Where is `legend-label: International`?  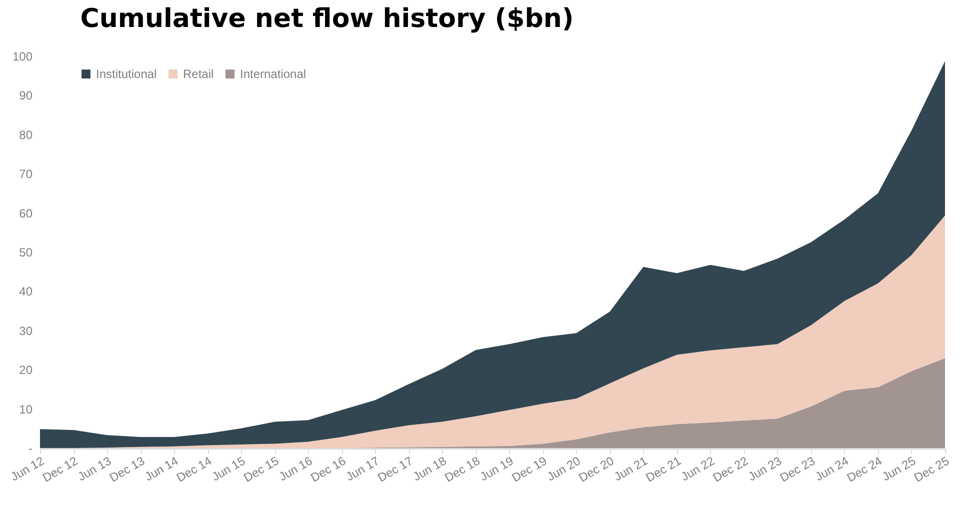 legend-label: International is located at coordinates (273, 74).